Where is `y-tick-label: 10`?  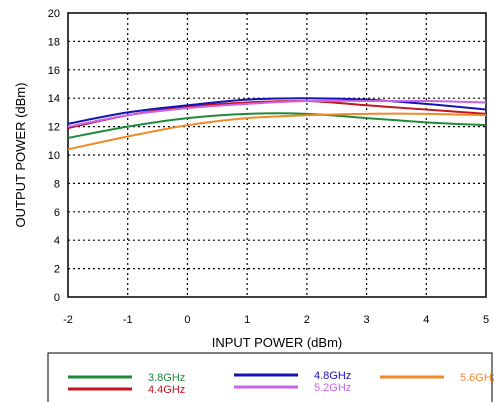 y-tick-label: 10 is located at coordinates (54, 156).